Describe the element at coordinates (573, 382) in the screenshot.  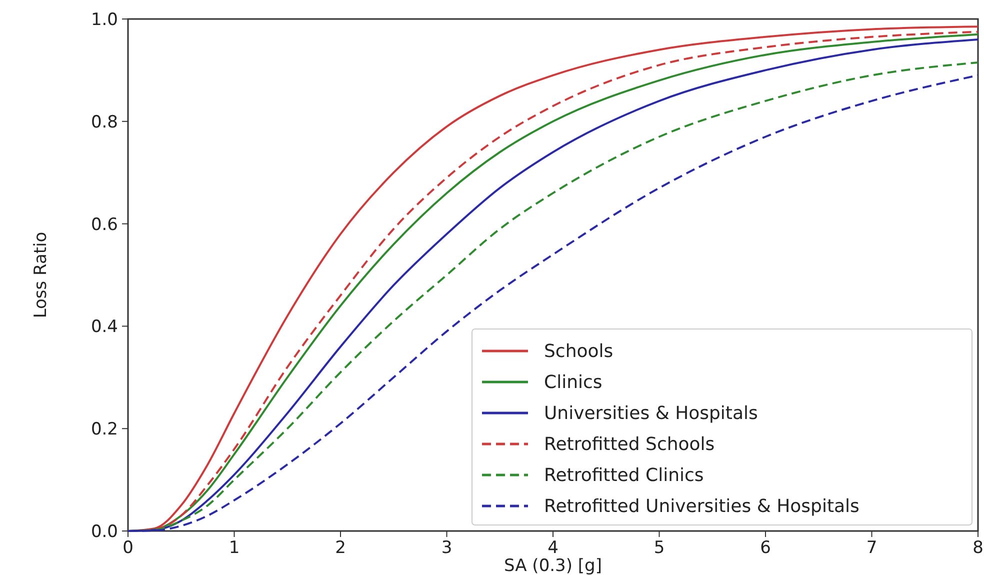
I see `legend-label: Clinics` at that location.